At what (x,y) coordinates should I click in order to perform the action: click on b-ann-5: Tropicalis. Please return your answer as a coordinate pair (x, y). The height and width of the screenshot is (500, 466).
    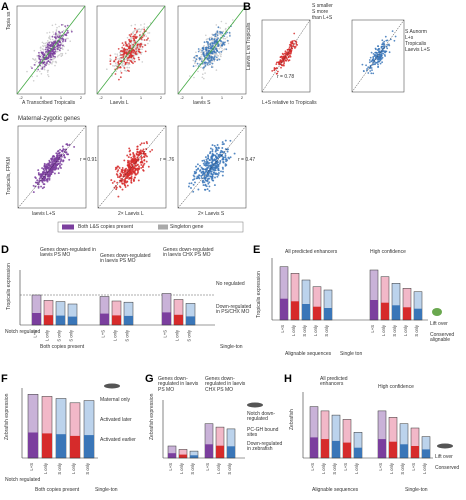
    Looking at the image, I should click on (416, 44).